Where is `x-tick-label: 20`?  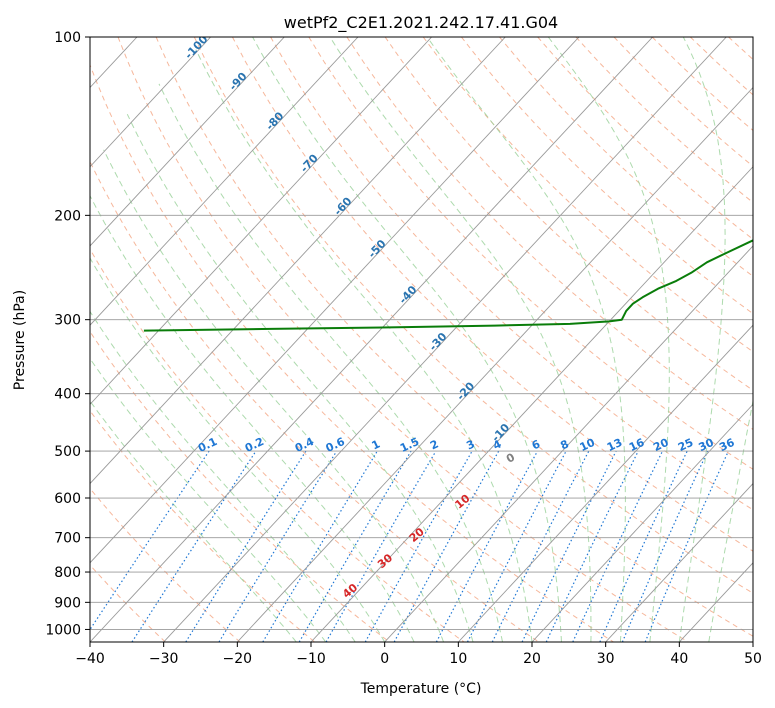
x-tick-label: 20 is located at coordinates (532, 659).